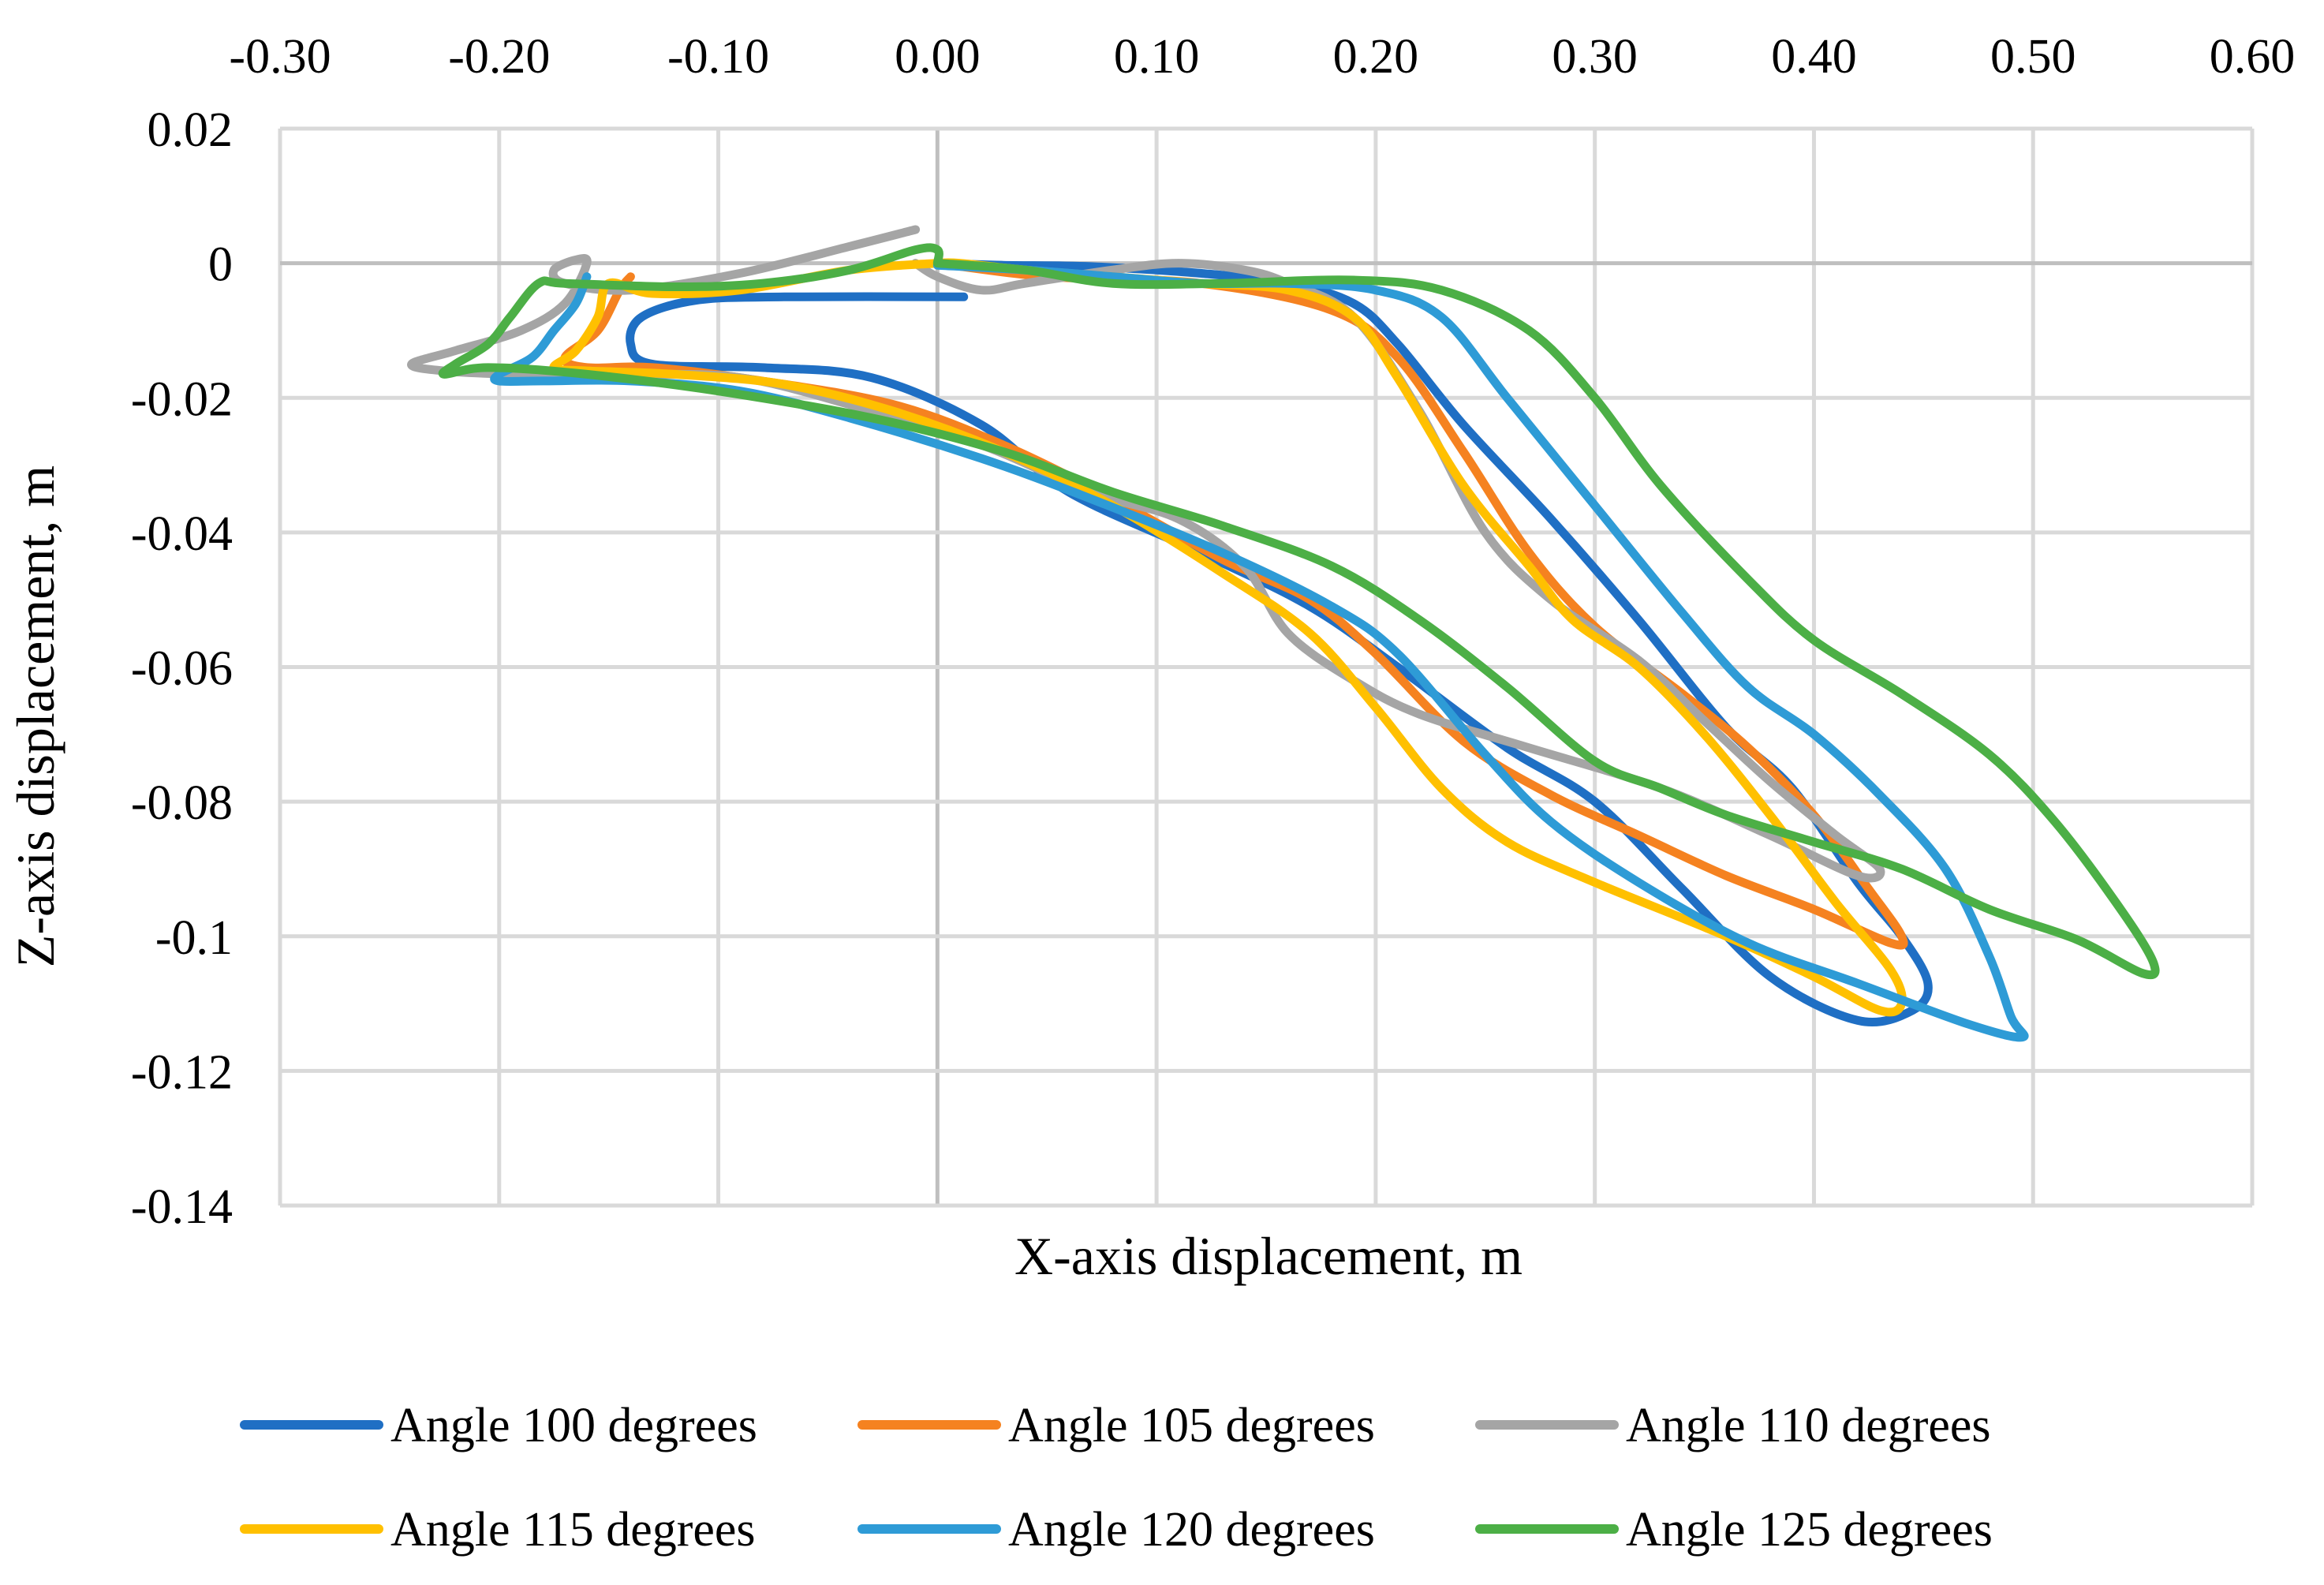 The height and width of the screenshot is (1585, 2324). What do you see at coordinates (220, 265) in the screenshot?
I see `y-tick-label: 0` at bounding box center [220, 265].